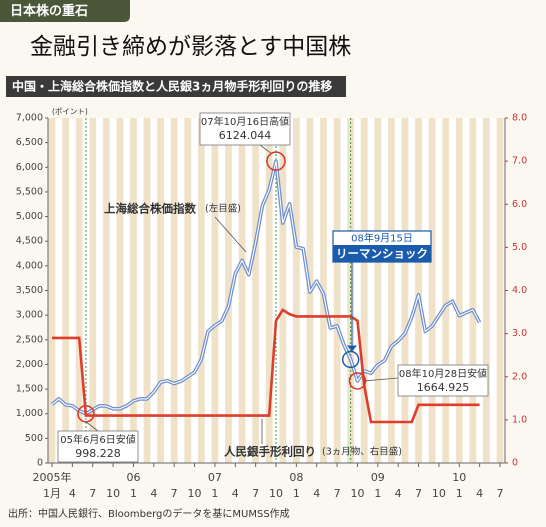 The image size is (546, 527). Describe the element at coordinates (29, 241) in the screenshot. I see `y-tick-label: 4,500` at that location.